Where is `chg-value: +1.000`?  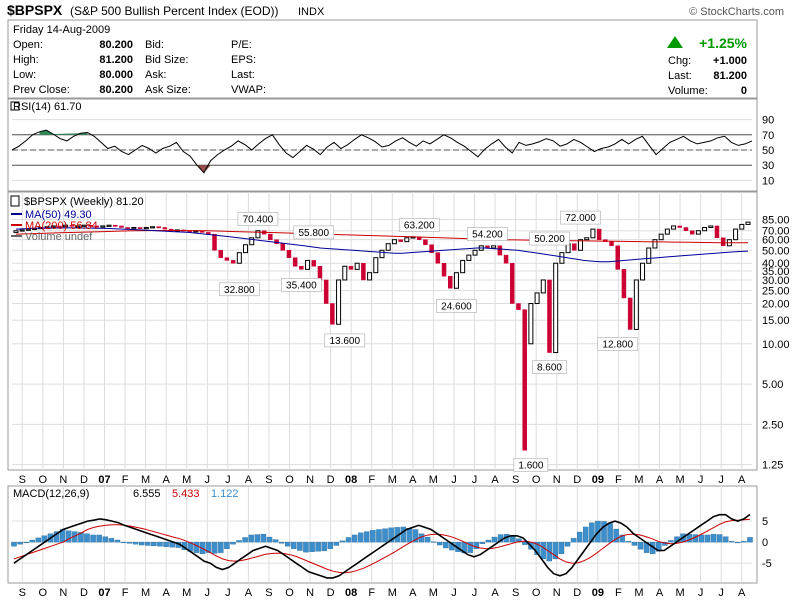
chg-value: +1.000 is located at coordinates (730, 61).